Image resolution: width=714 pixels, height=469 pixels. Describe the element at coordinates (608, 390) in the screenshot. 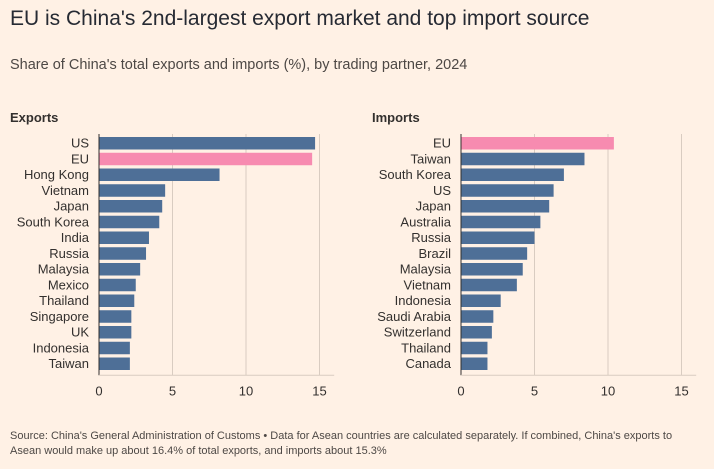

I see `imports-tick-label: 10` at that location.